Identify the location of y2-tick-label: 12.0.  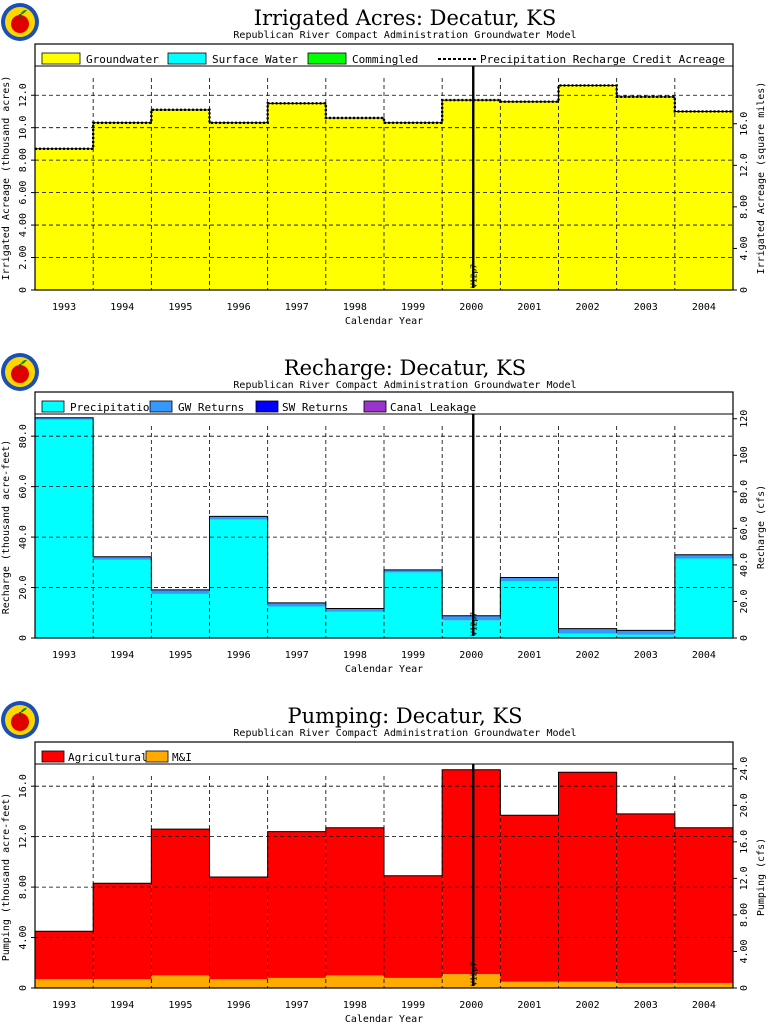
(744, 165).